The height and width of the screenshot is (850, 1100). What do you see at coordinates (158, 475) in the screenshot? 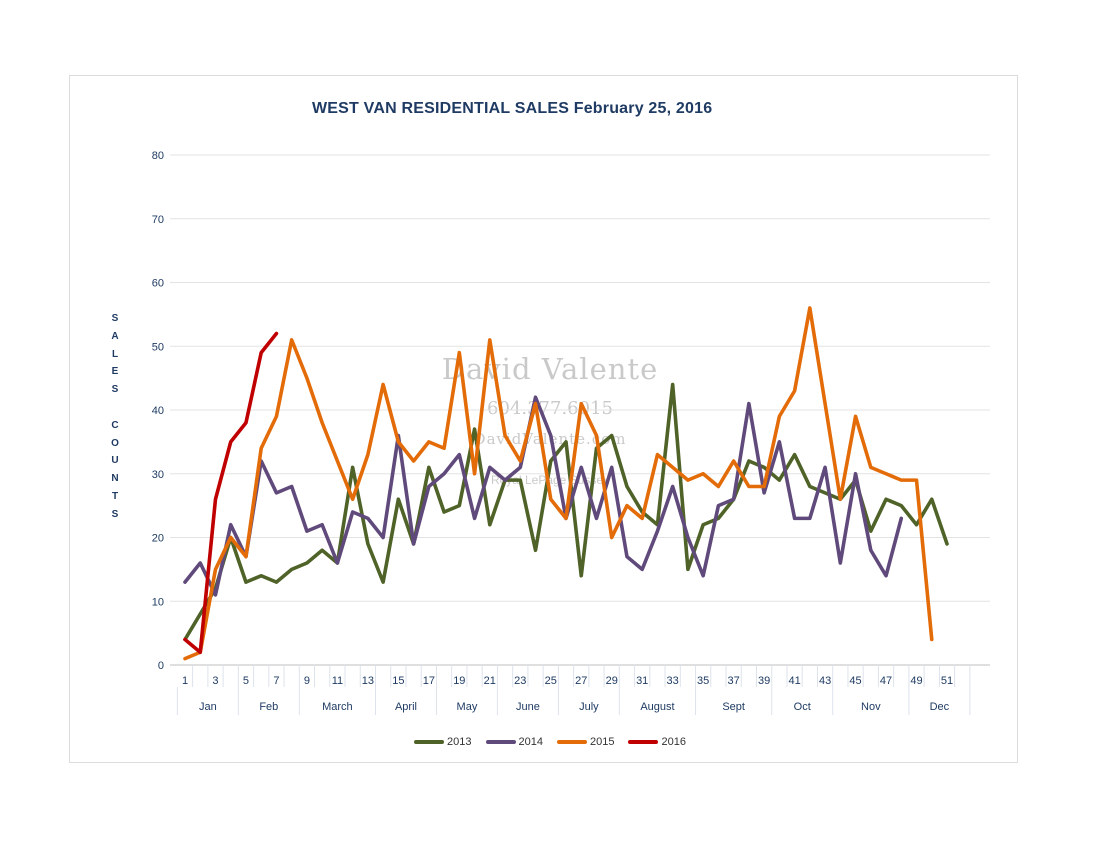
I see `y-tick-label: 30` at bounding box center [158, 475].